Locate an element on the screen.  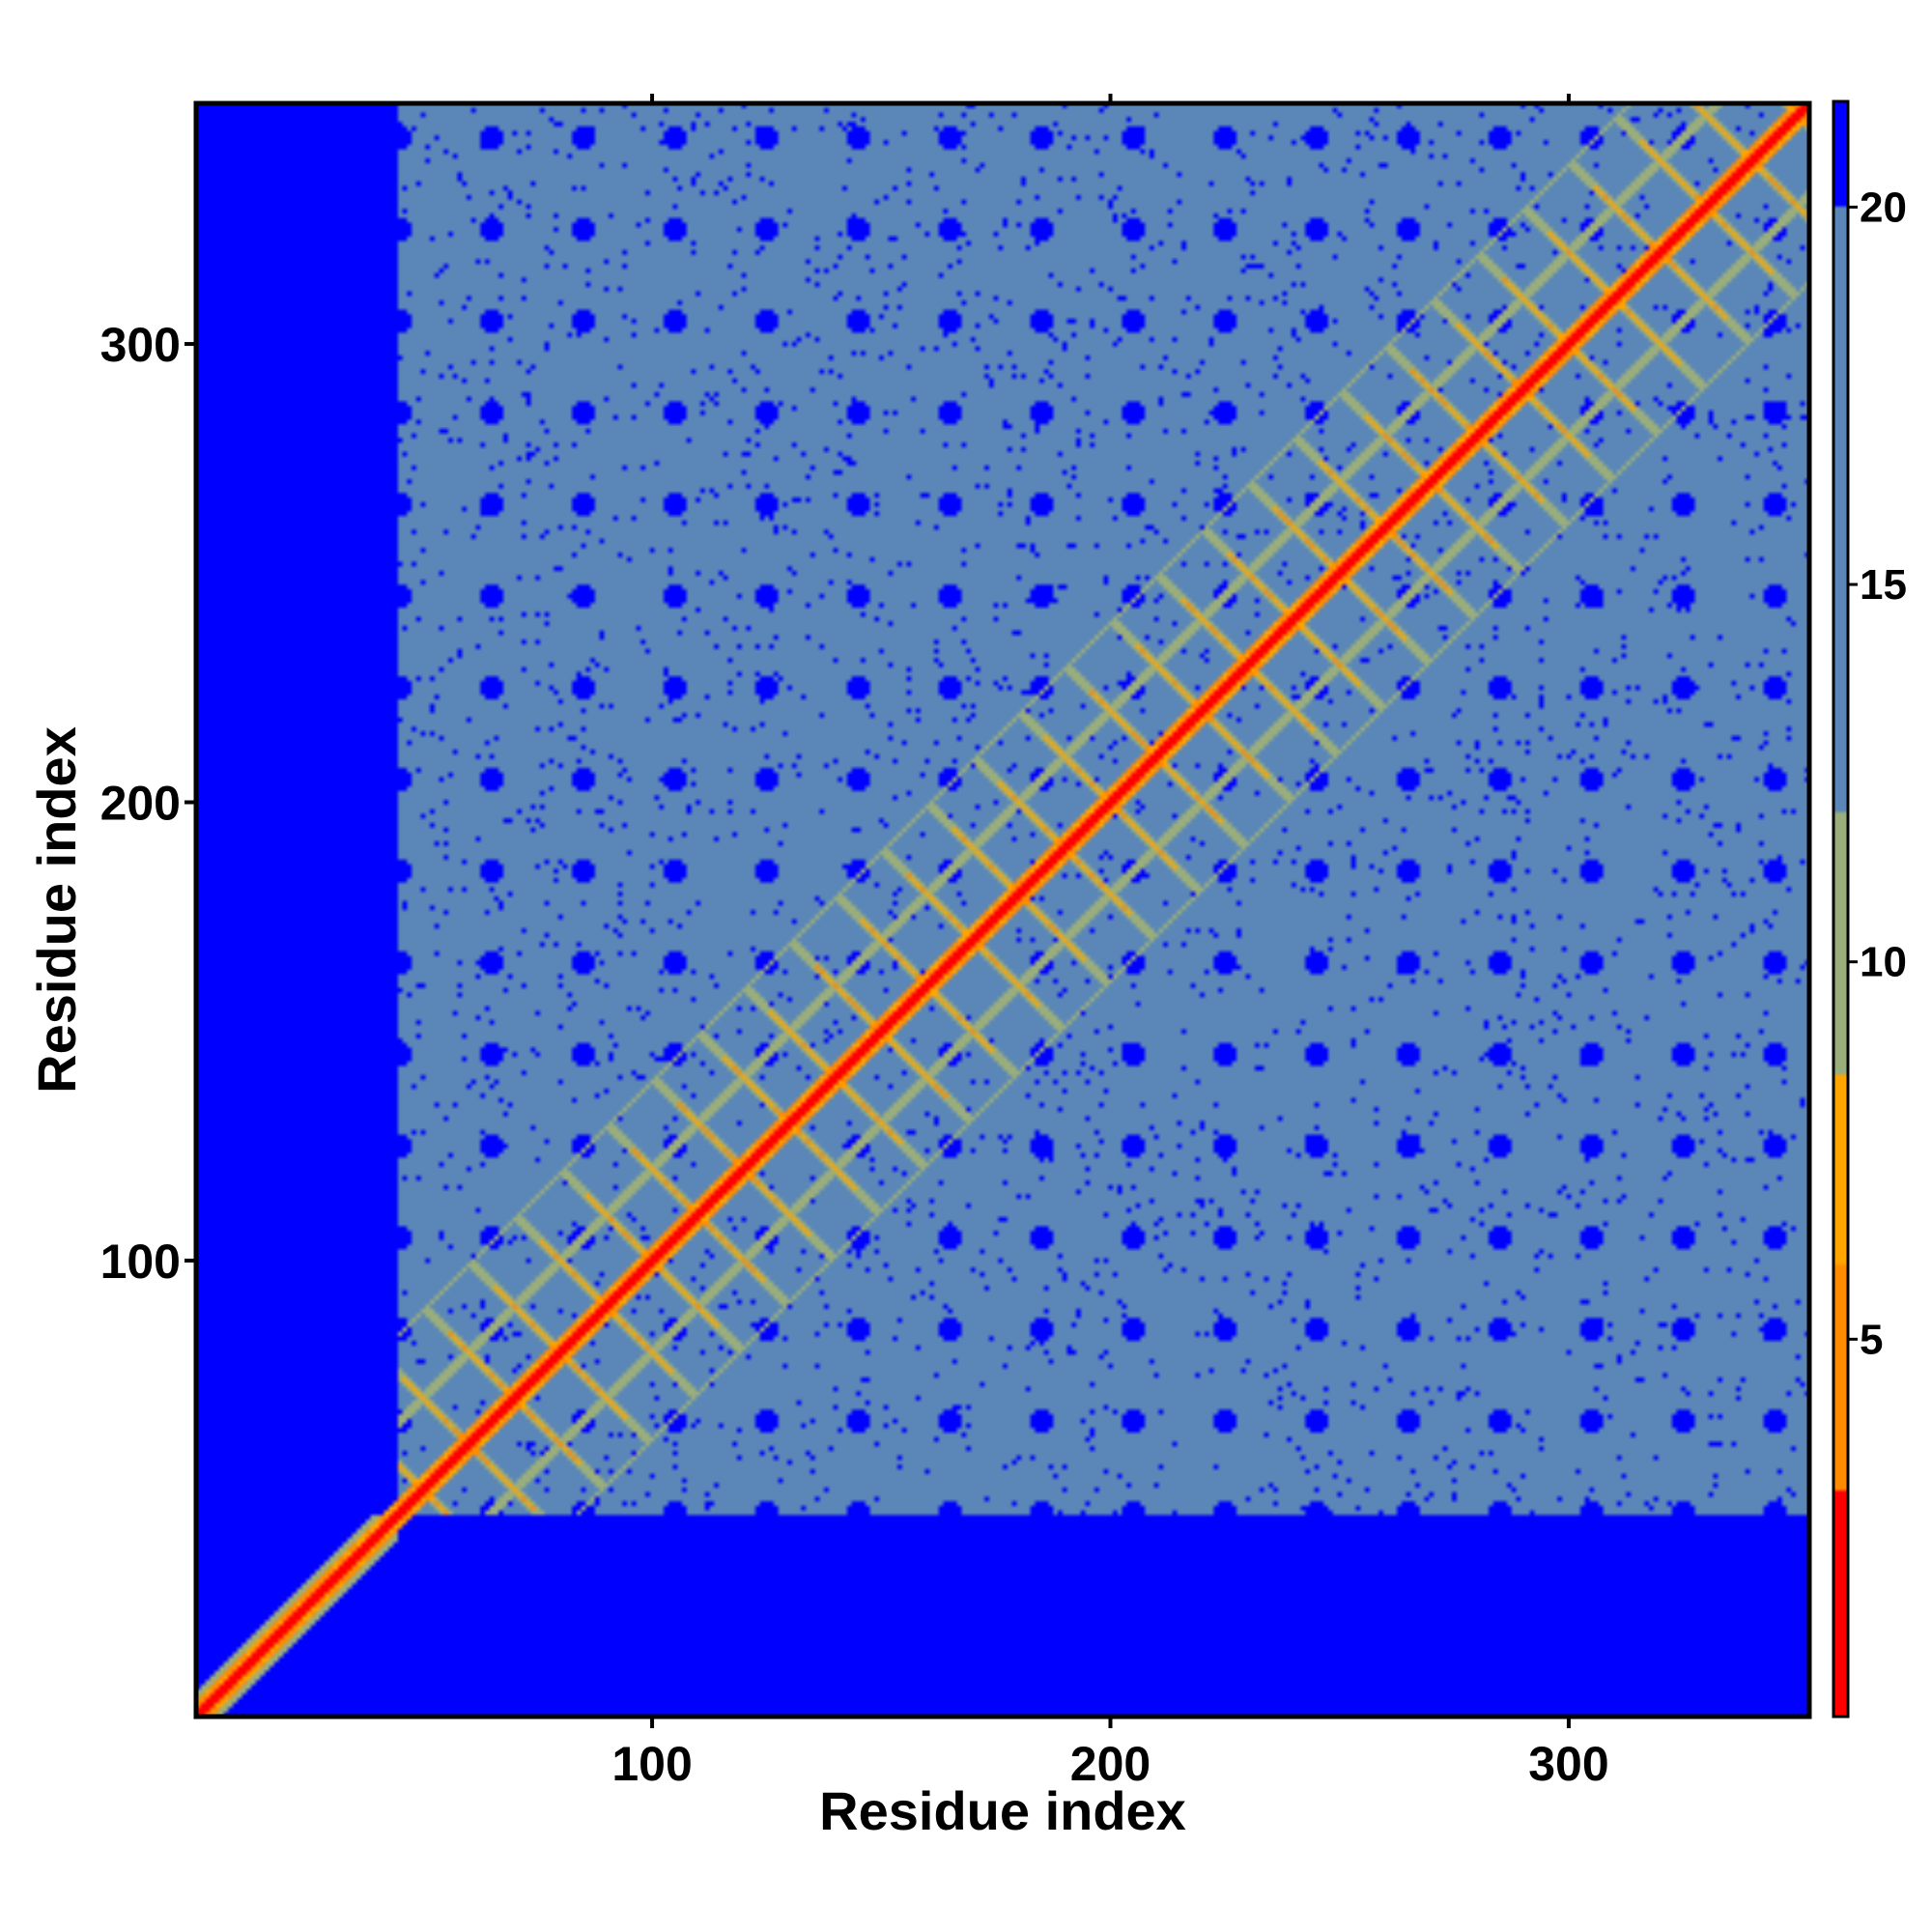
colorbar-tick-label: 5 is located at coordinates (1871, 1339).